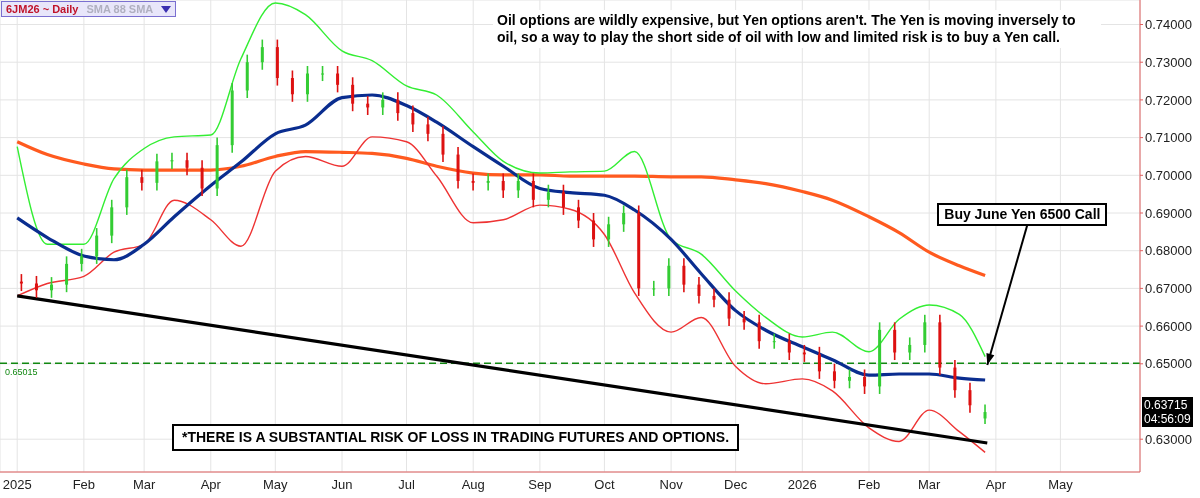 The image size is (1200, 498). Describe the element at coordinates (1168, 100) in the screenshot. I see `y-tick-label: 0.72000` at that location.